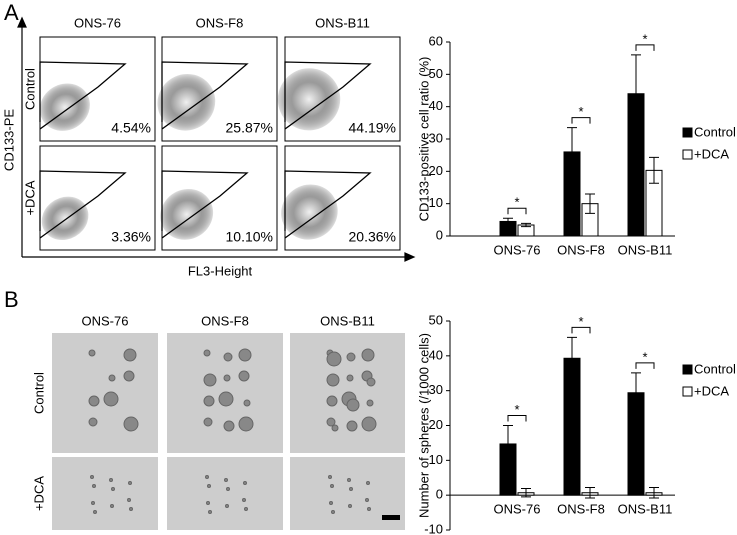  Describe the element at coordinates (391, 517) in the screenshot. I see `scale-bar` at that location.